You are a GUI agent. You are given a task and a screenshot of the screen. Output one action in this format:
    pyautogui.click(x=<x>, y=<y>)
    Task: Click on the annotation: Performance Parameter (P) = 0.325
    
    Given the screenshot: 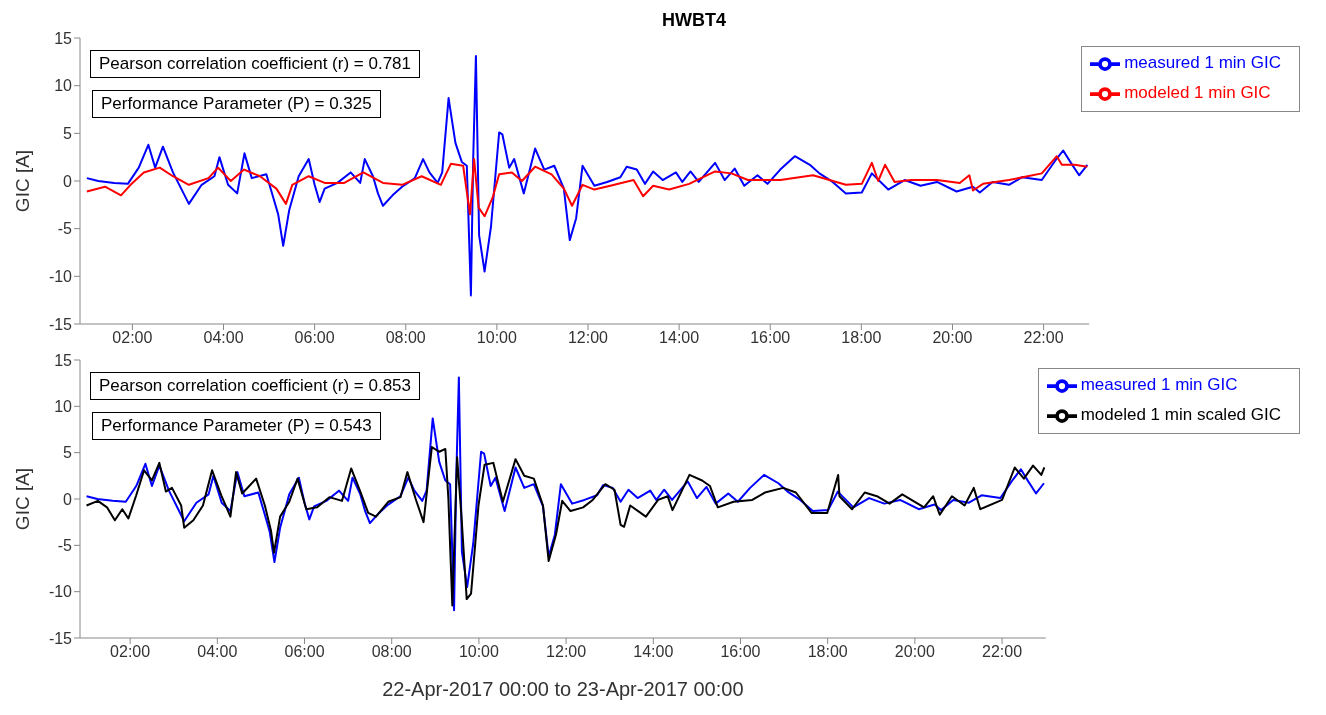 What is the action you would take?
    pyautogui.click(x=236, y=104)
    